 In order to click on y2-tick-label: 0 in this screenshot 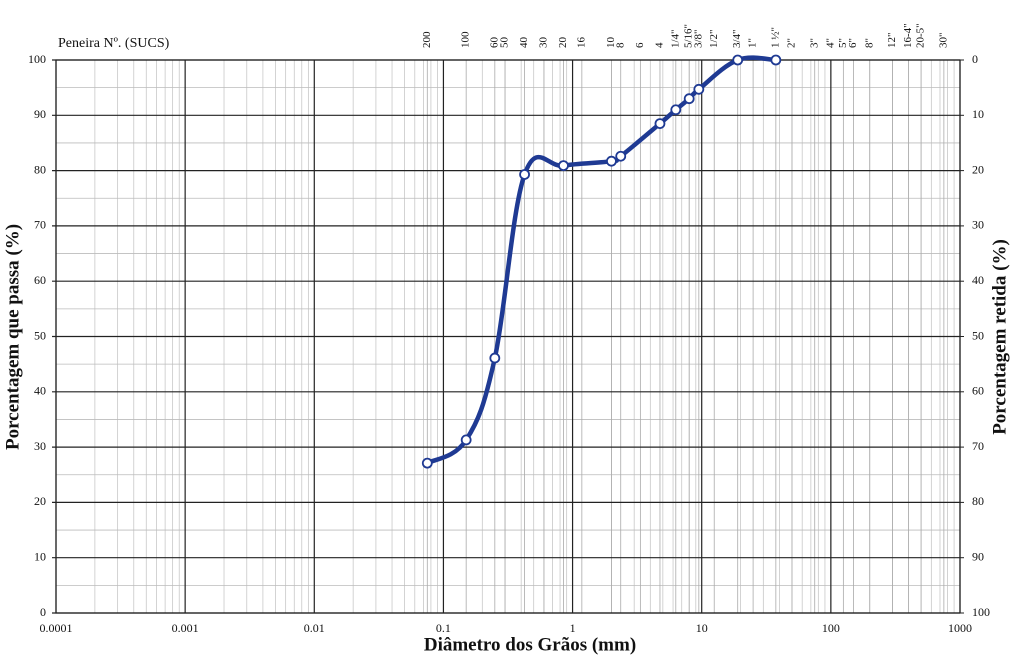, I will do `click(975, 59)`.